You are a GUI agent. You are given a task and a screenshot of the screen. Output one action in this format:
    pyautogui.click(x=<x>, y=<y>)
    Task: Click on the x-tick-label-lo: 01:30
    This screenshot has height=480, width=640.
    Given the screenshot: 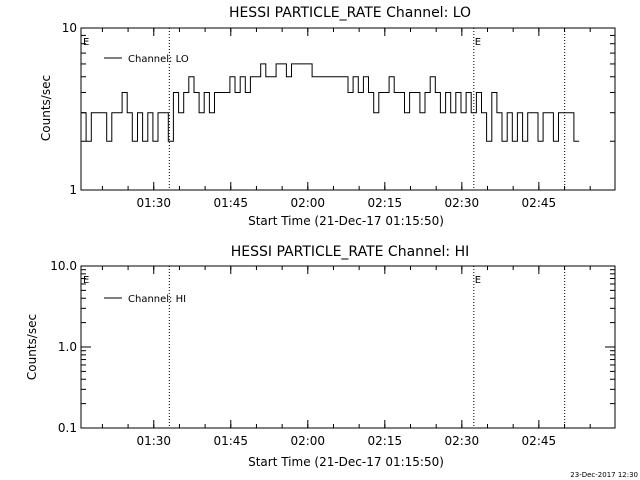 What is the action you would take?
    pyautogui.click(x=153, y=203)
    